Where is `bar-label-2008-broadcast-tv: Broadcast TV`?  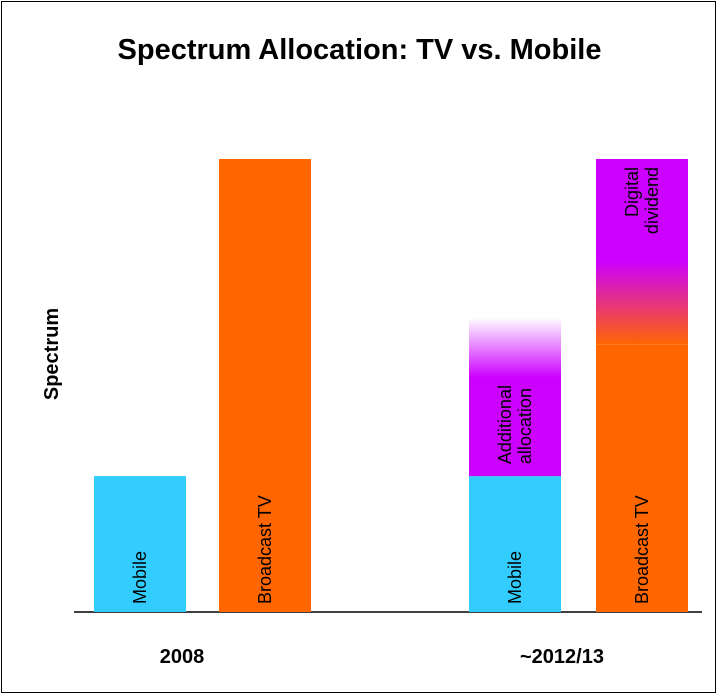 bar-label-2008-broadcast-tv: Broadcast TV is located at coordinates (265, 549).